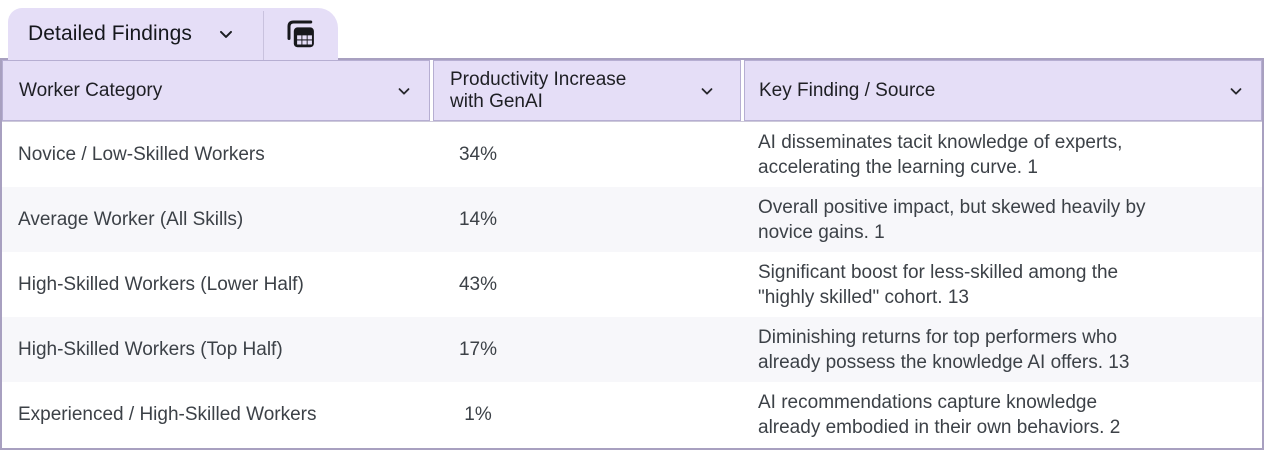 Image resolution: width=1274 pixels, height=459 pixels. I want to click on table-tab: Detailed Findings, so click(173, 34).